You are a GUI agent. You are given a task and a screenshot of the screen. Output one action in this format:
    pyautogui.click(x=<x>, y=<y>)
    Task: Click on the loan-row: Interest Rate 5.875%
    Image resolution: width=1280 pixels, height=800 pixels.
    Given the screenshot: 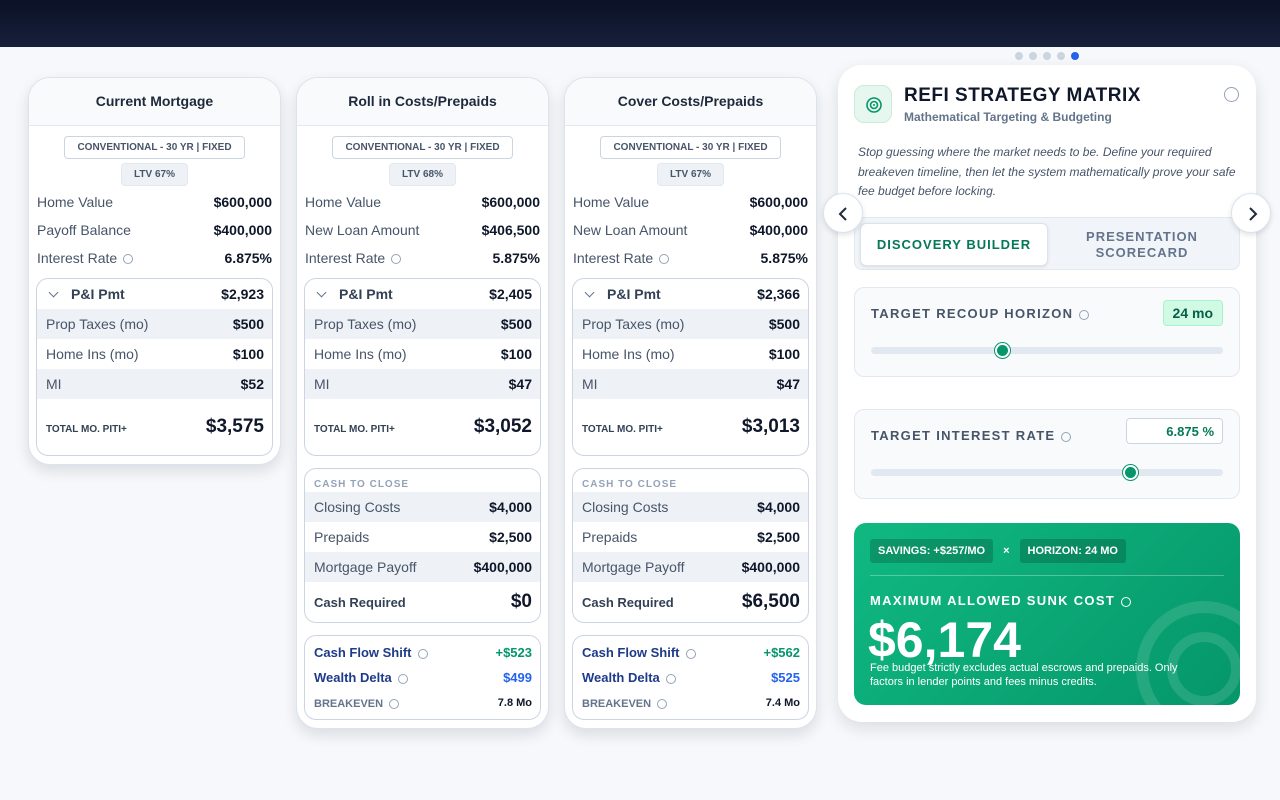 What is the action you would take?
    pyautogui.click(x=422, y=258)
    